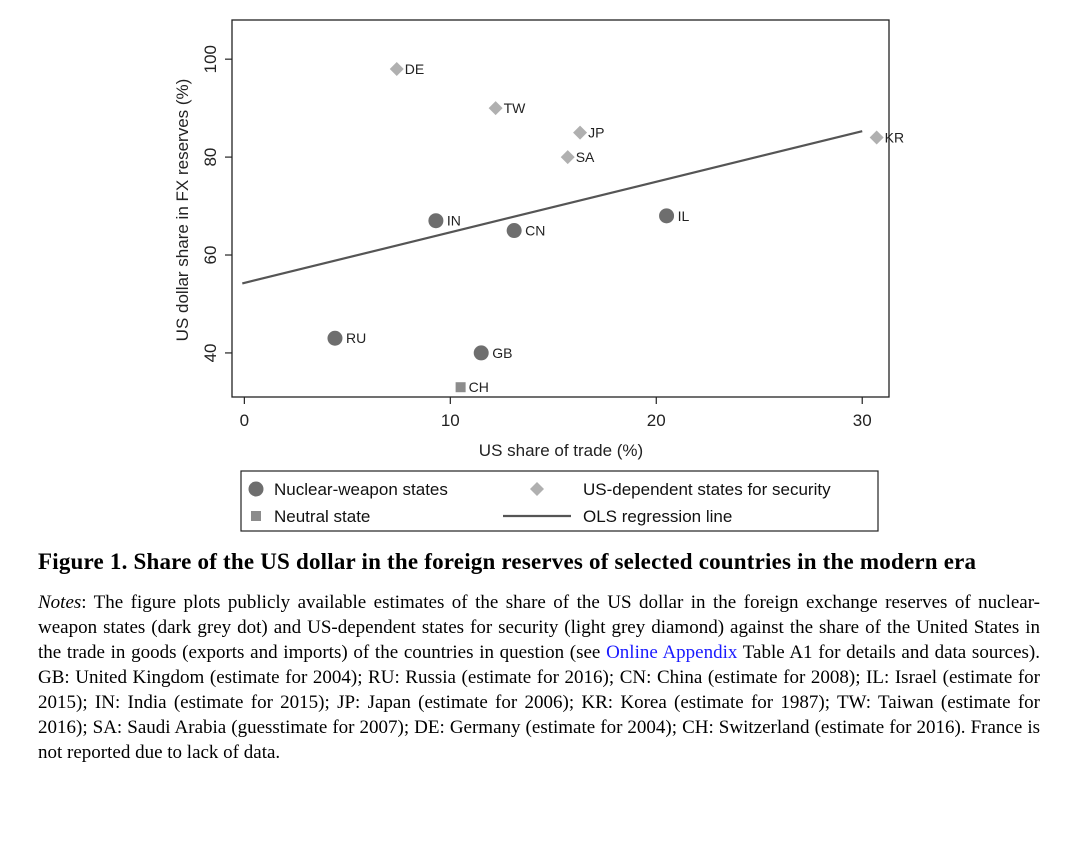 This screenshot has width=1078, height=863. What do you see at coordinates (479, 387) in the screenshot?
I see `data-point-label: CH` at bounding box center [479, 387].